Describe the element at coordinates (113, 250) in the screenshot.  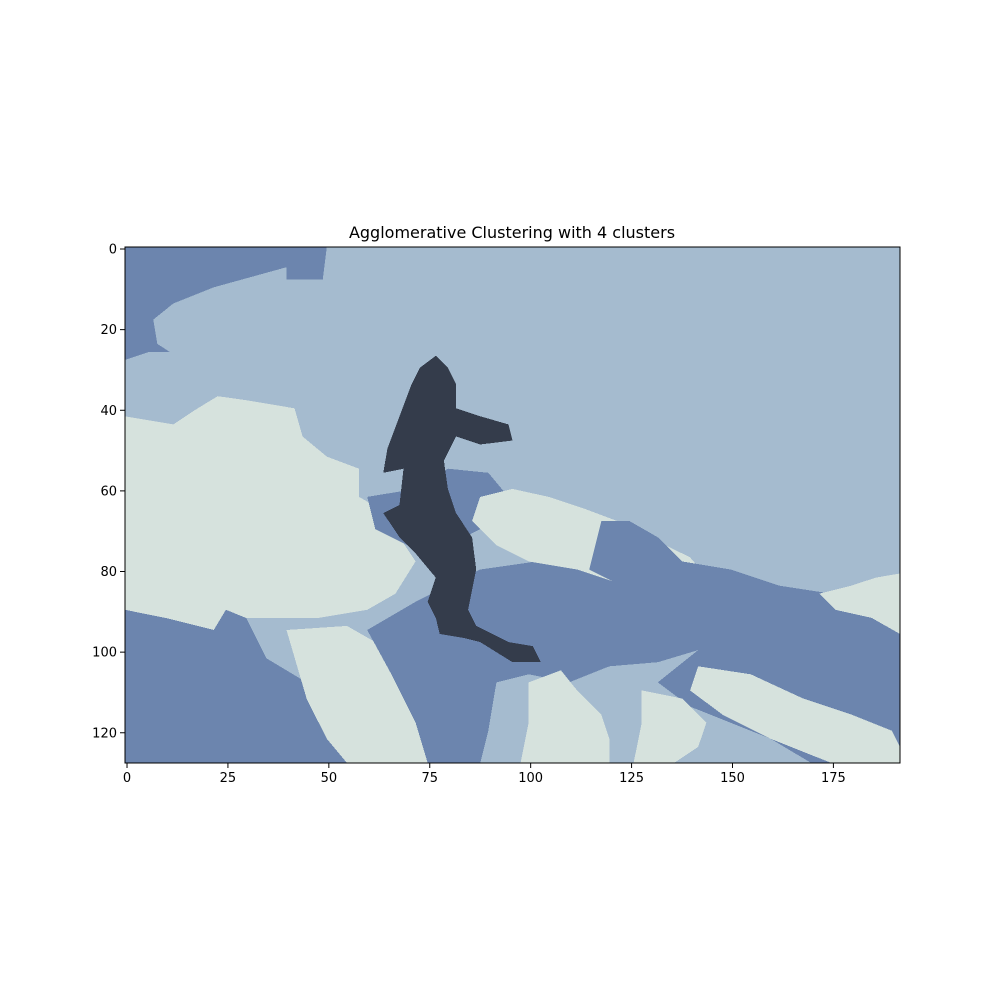
I see `y-tick-label: 0` at that location.